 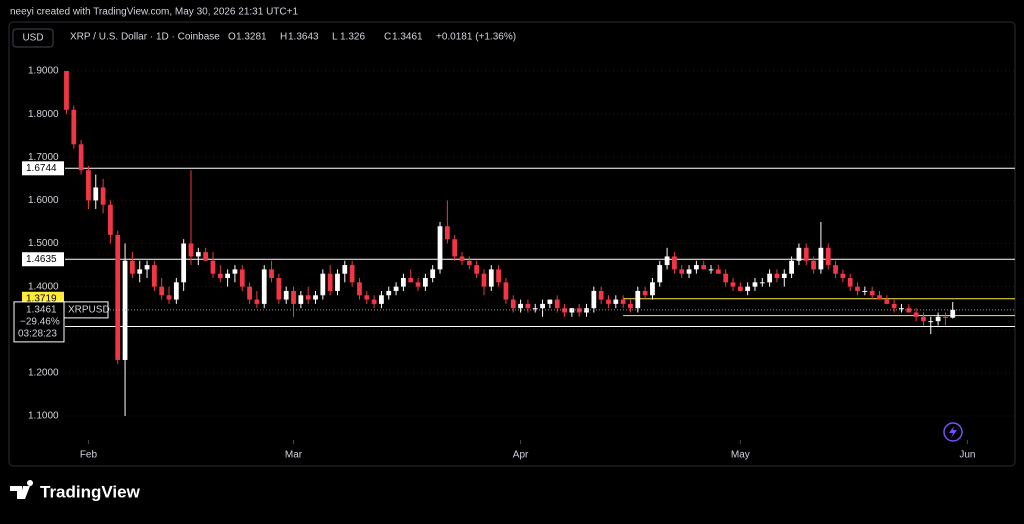 I want to click on brand-logo, so click(x=22, y=489).